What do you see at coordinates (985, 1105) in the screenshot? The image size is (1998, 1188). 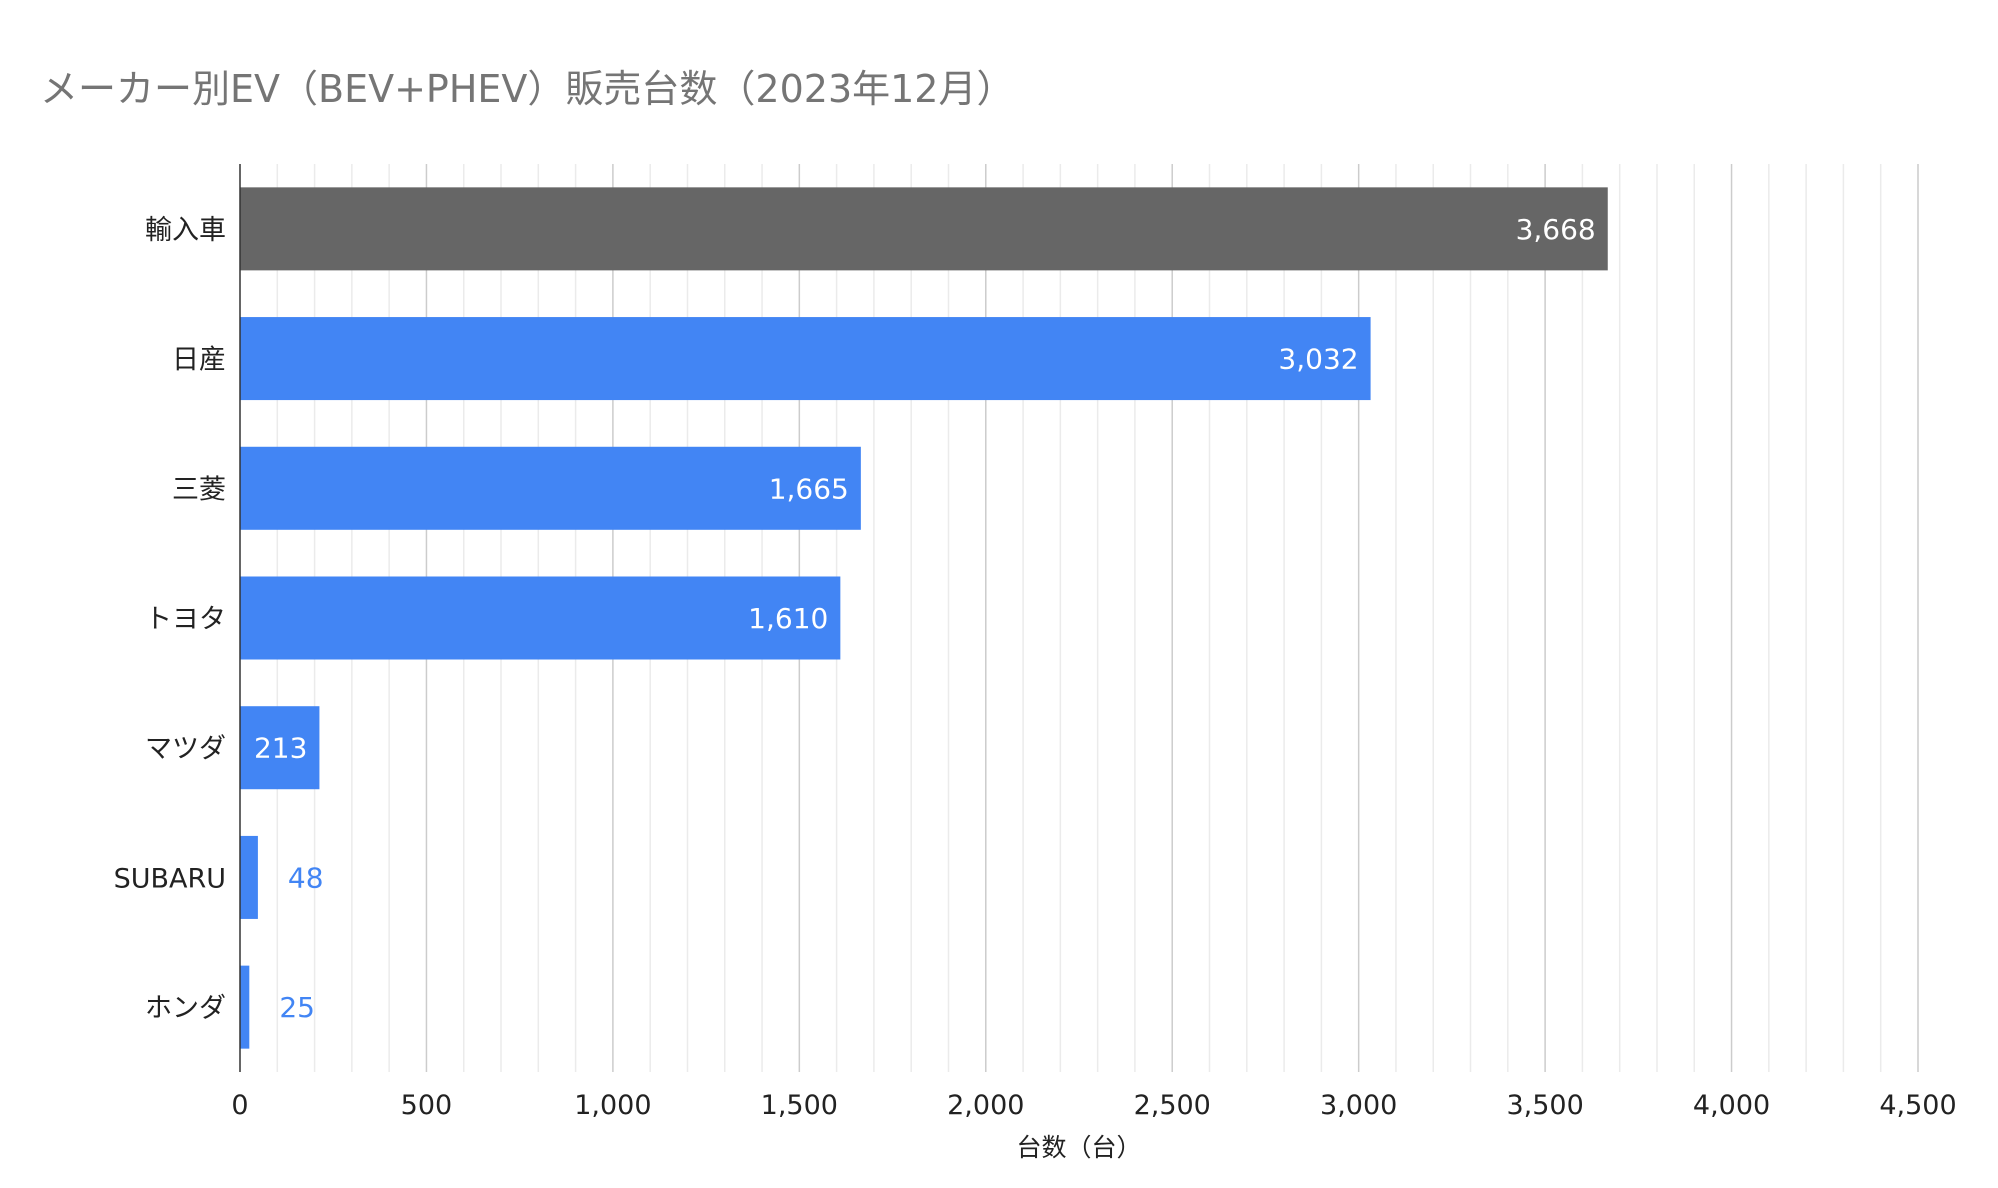 I see `x-tick-label: 2,000` at bounding box center [985, 1105].